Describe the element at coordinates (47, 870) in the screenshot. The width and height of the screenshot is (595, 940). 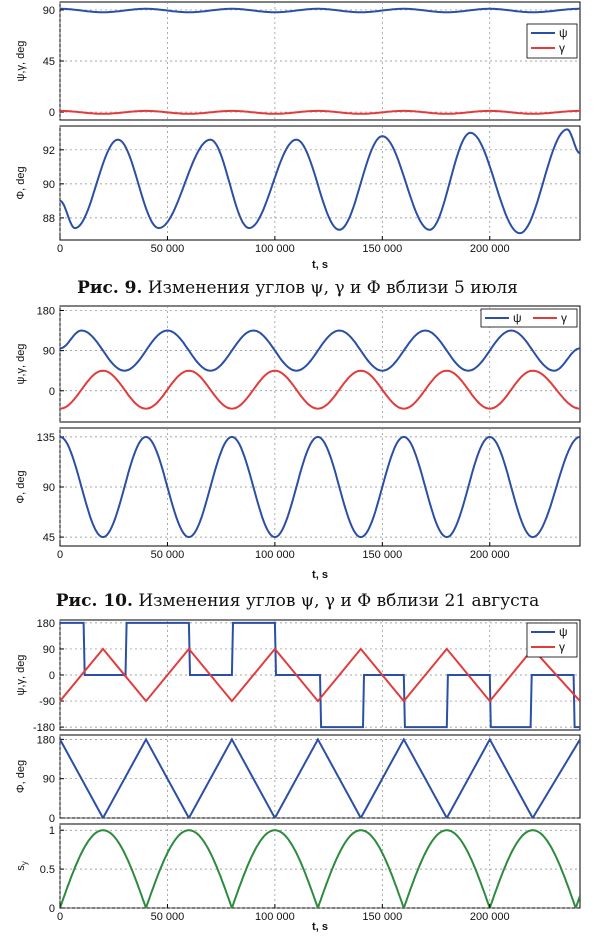
I see `y-tick-label: 0.5` at that location.